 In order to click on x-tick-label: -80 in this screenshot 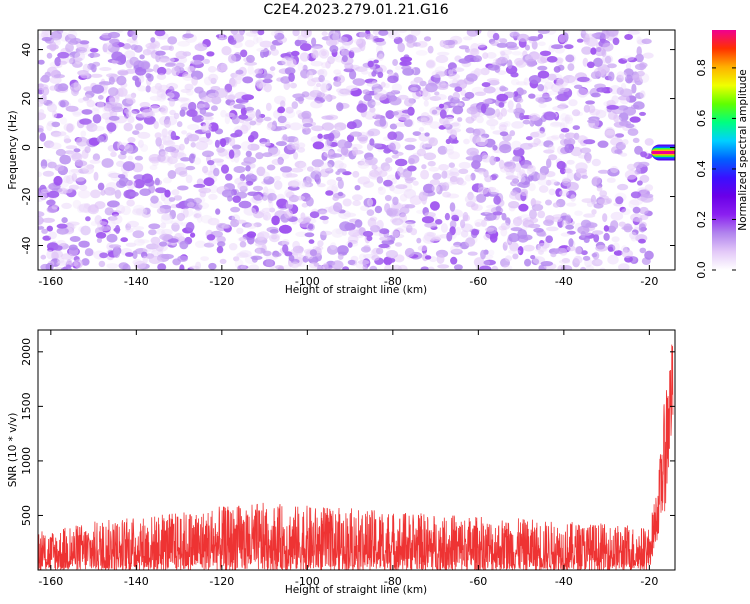, I will do `click(393, 581)`.